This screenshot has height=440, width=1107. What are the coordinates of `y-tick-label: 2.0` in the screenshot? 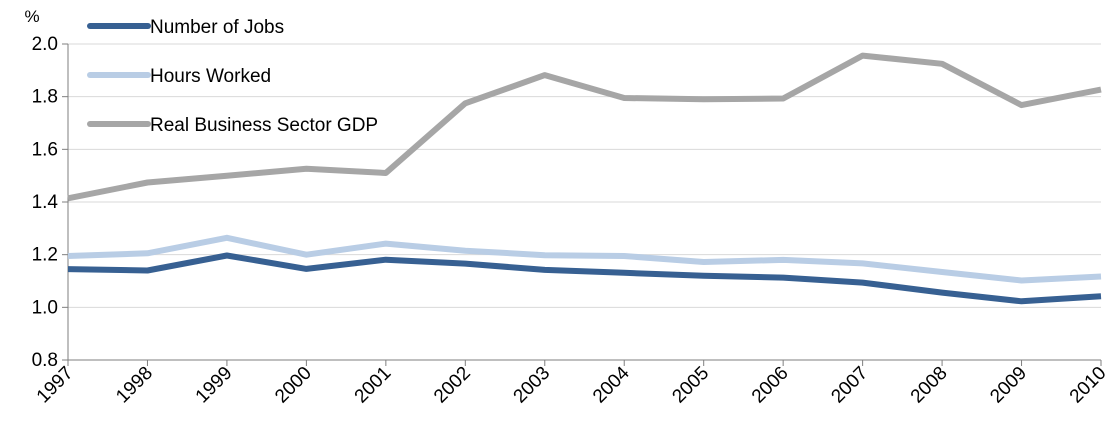 It's located at (45, 44).